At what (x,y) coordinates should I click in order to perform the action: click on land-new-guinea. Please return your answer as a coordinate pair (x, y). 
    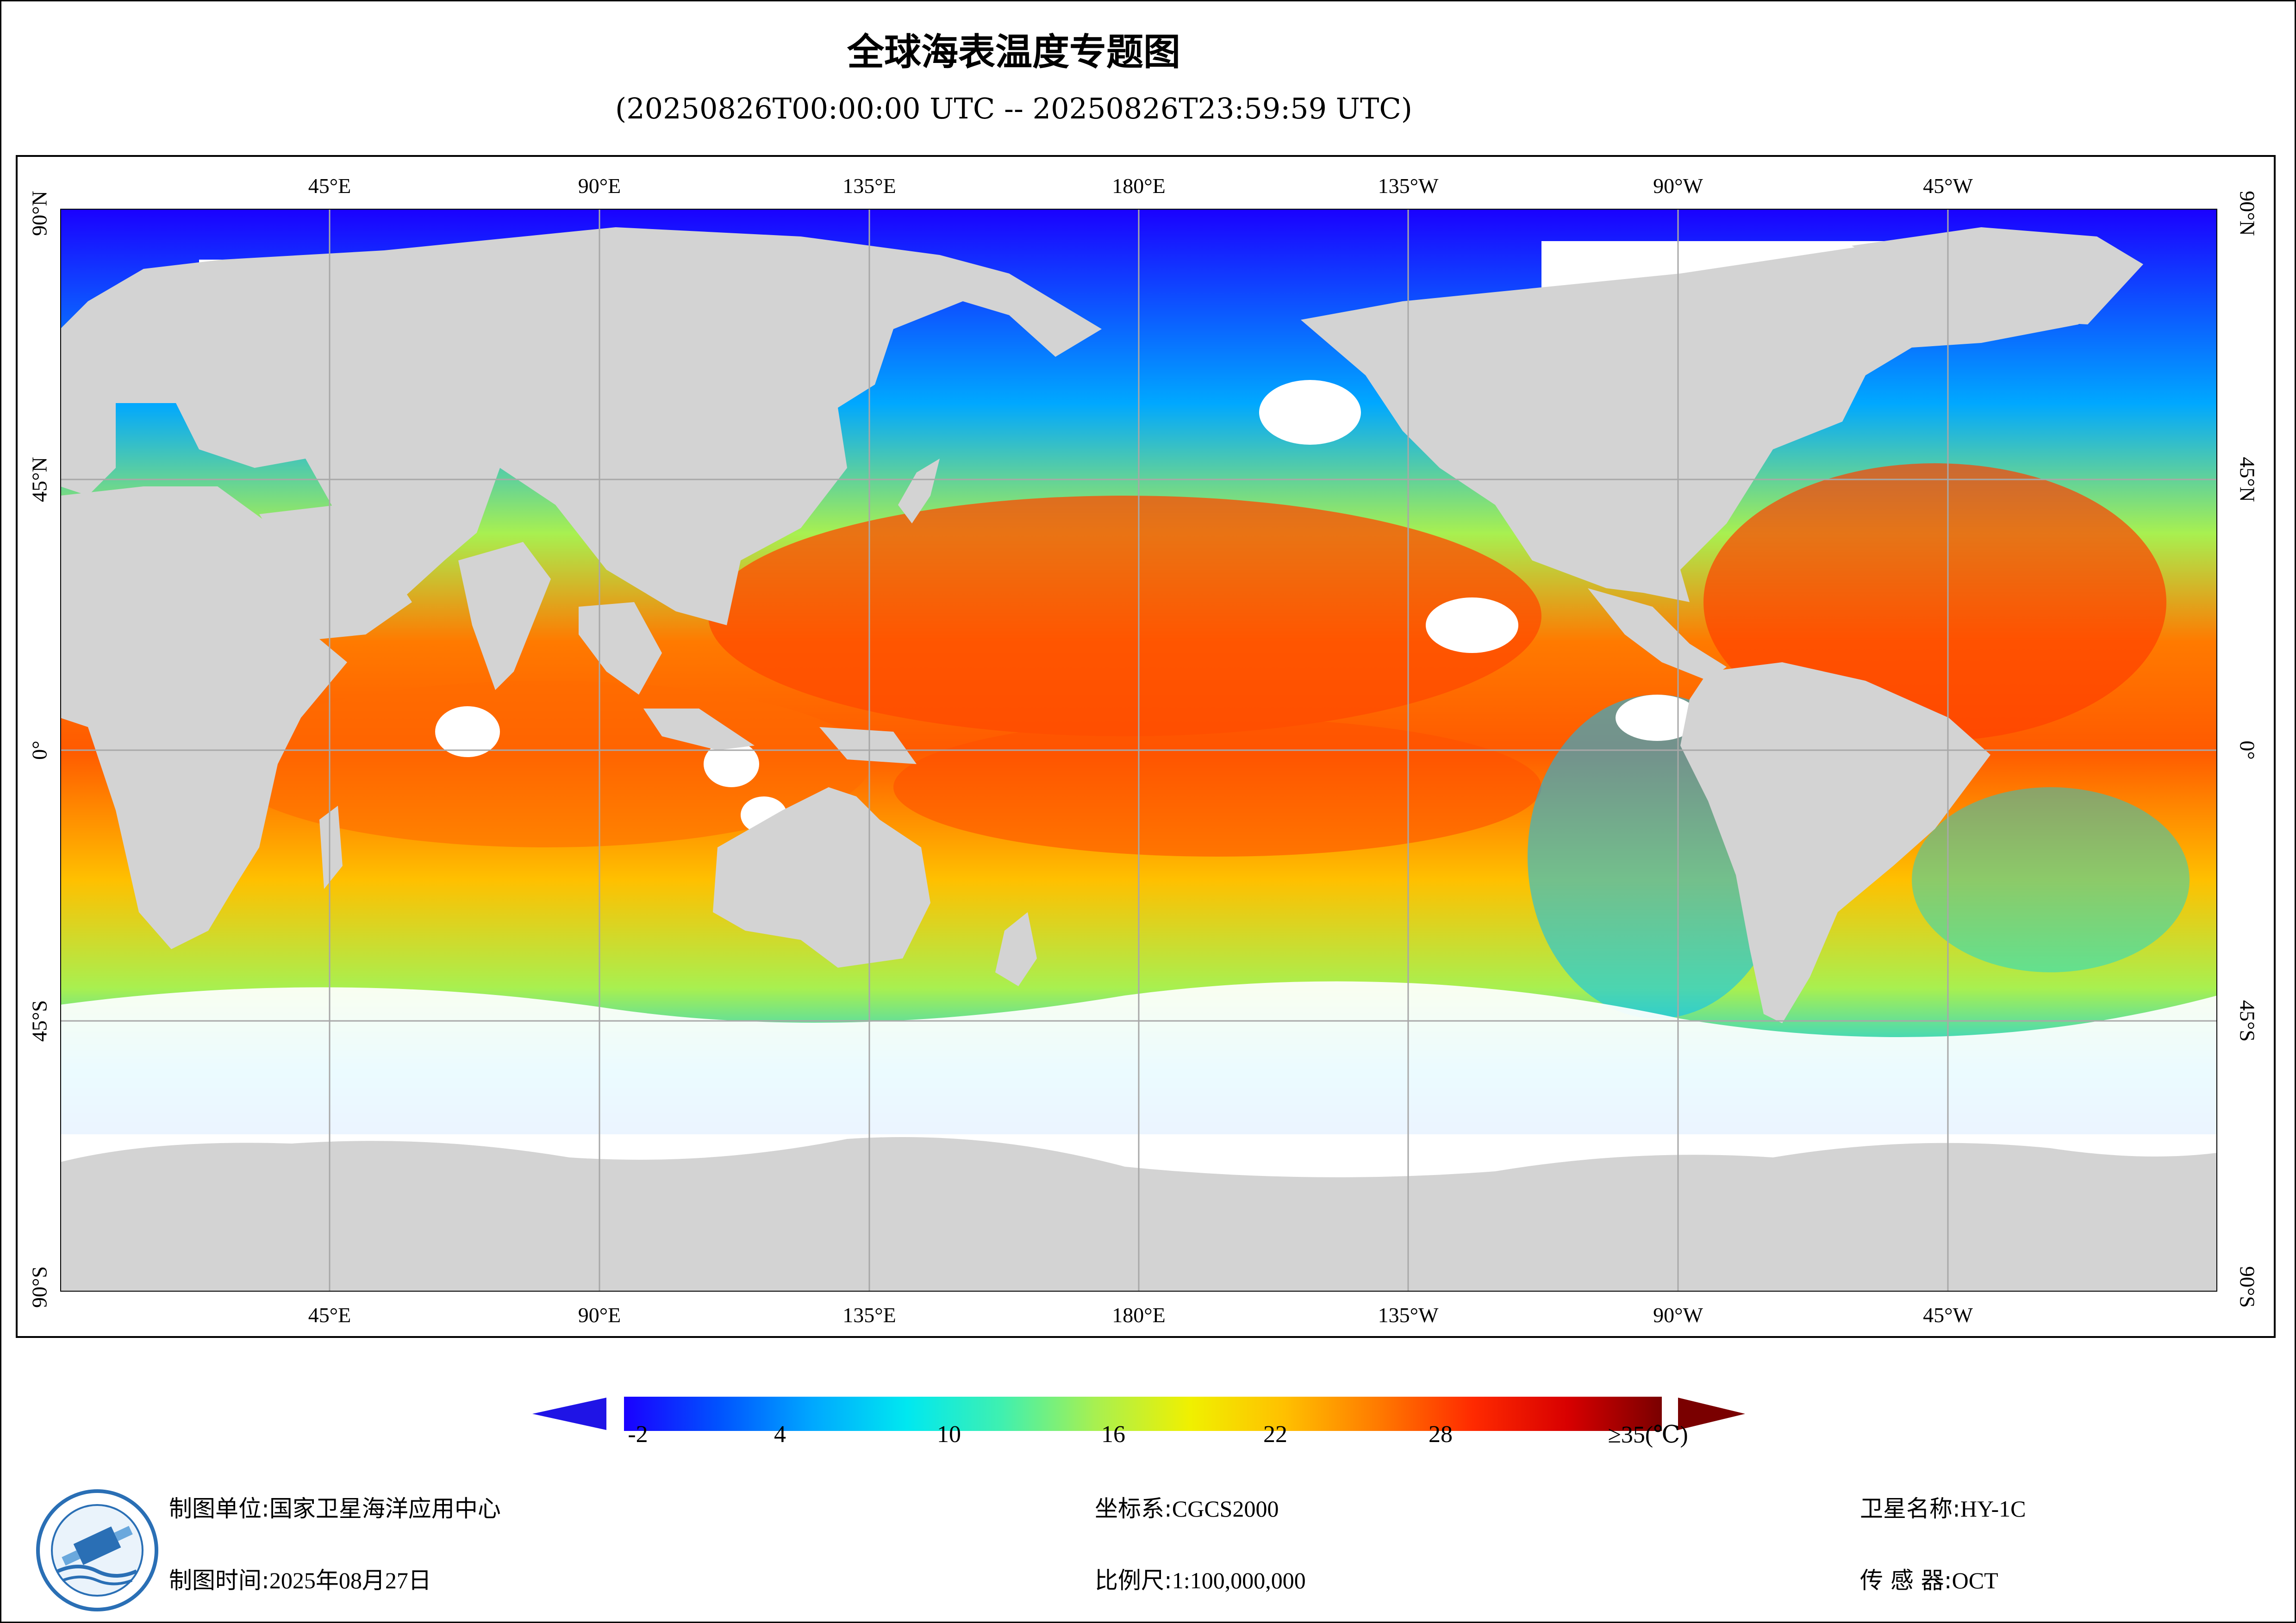
    Looking at the image, I should click on (868, 745).